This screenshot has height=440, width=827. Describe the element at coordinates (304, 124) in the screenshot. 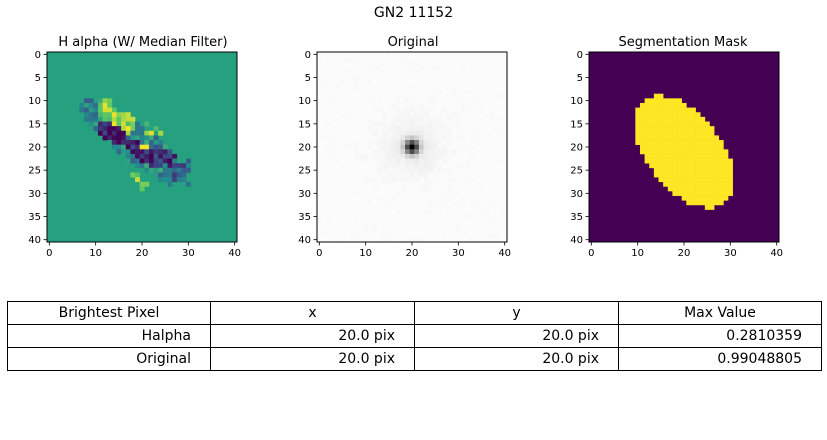

I see `y-tick-label: 15` at that location.